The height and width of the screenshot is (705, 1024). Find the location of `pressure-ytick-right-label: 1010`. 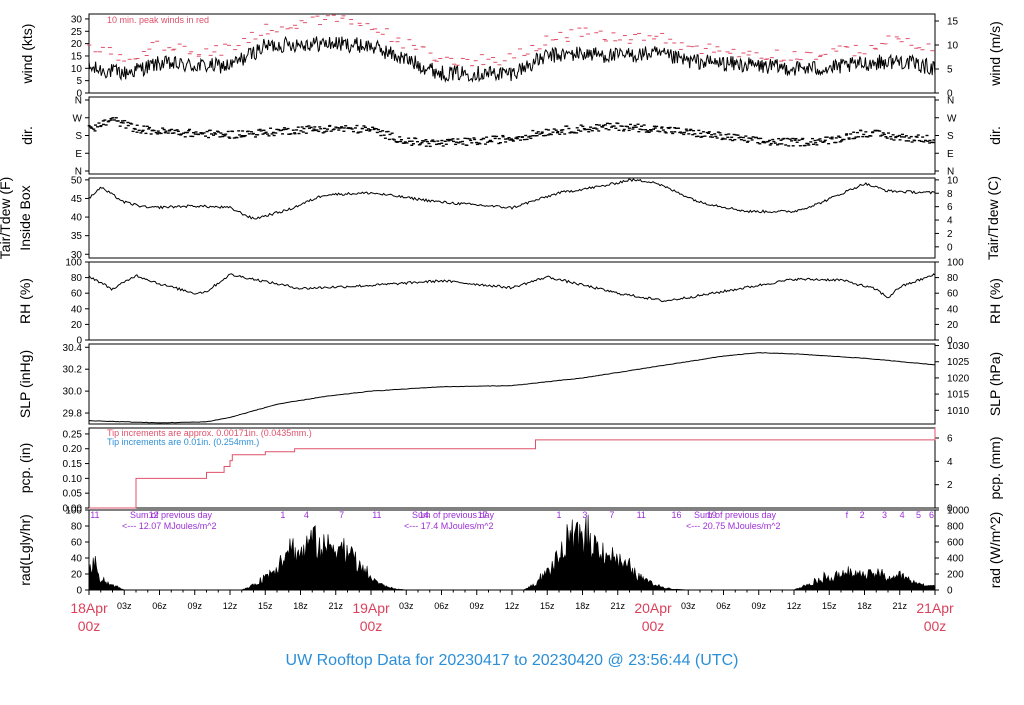

pressure-ytick-right-label: 1010 is located at coordinates (958, 411).